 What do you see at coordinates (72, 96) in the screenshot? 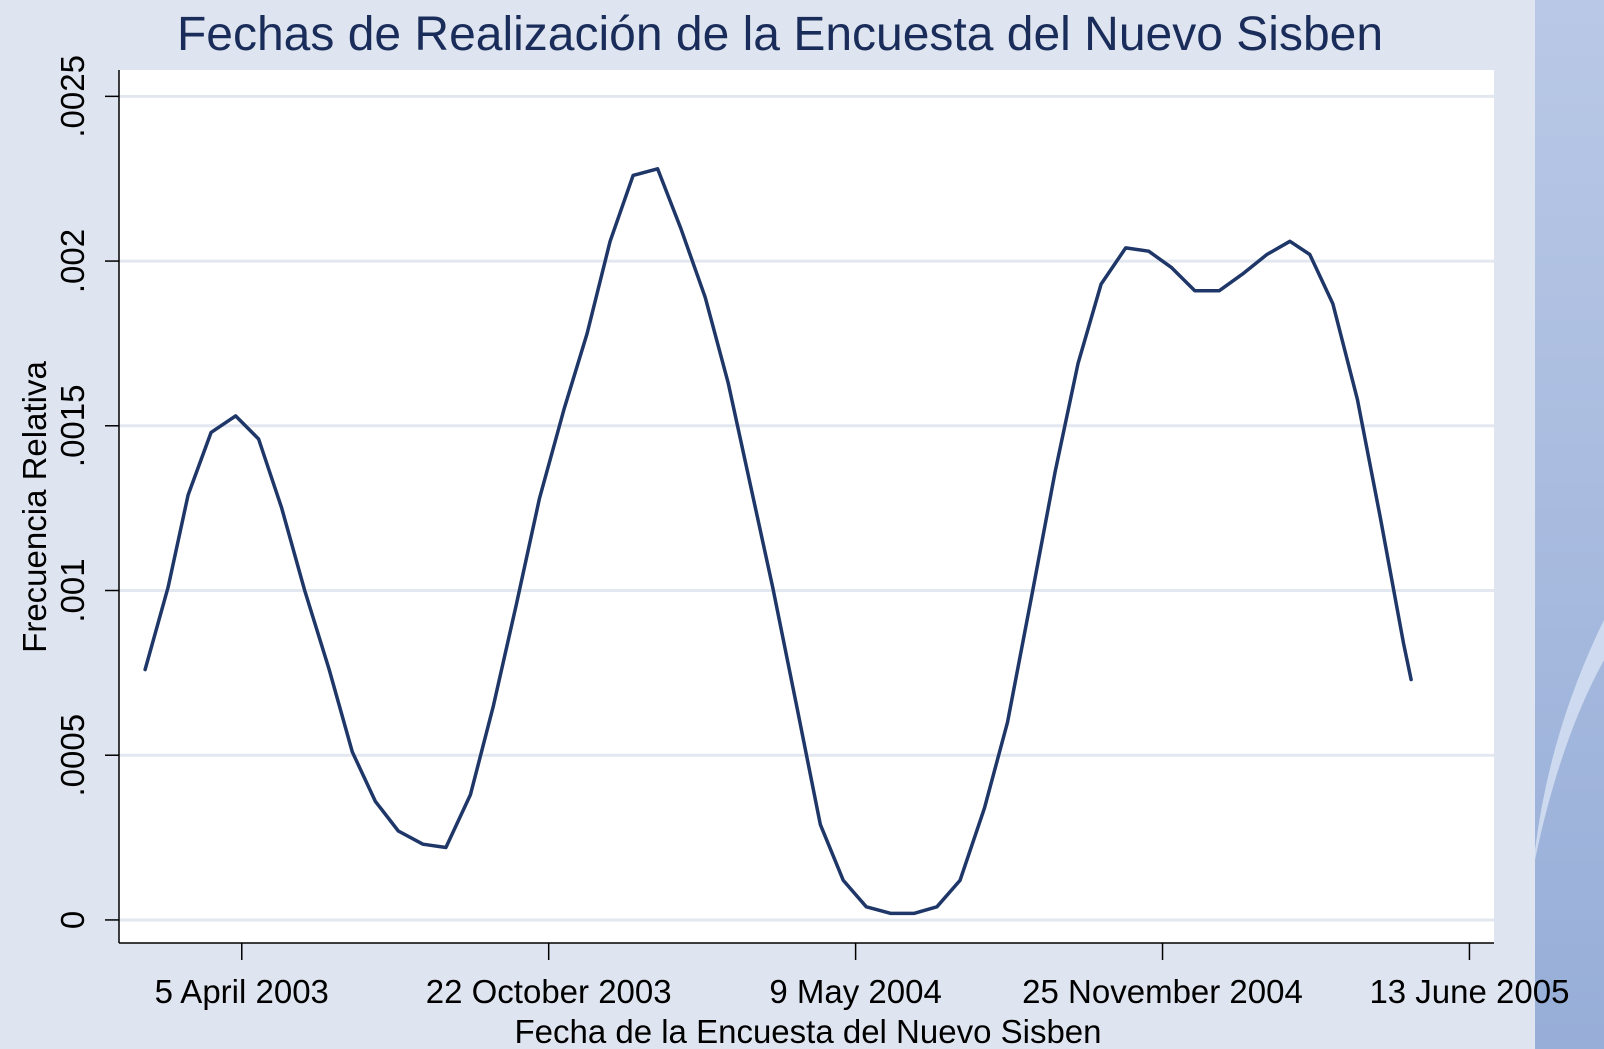
I see `y-tick-label: .0025` at bounding box center [72, 96].